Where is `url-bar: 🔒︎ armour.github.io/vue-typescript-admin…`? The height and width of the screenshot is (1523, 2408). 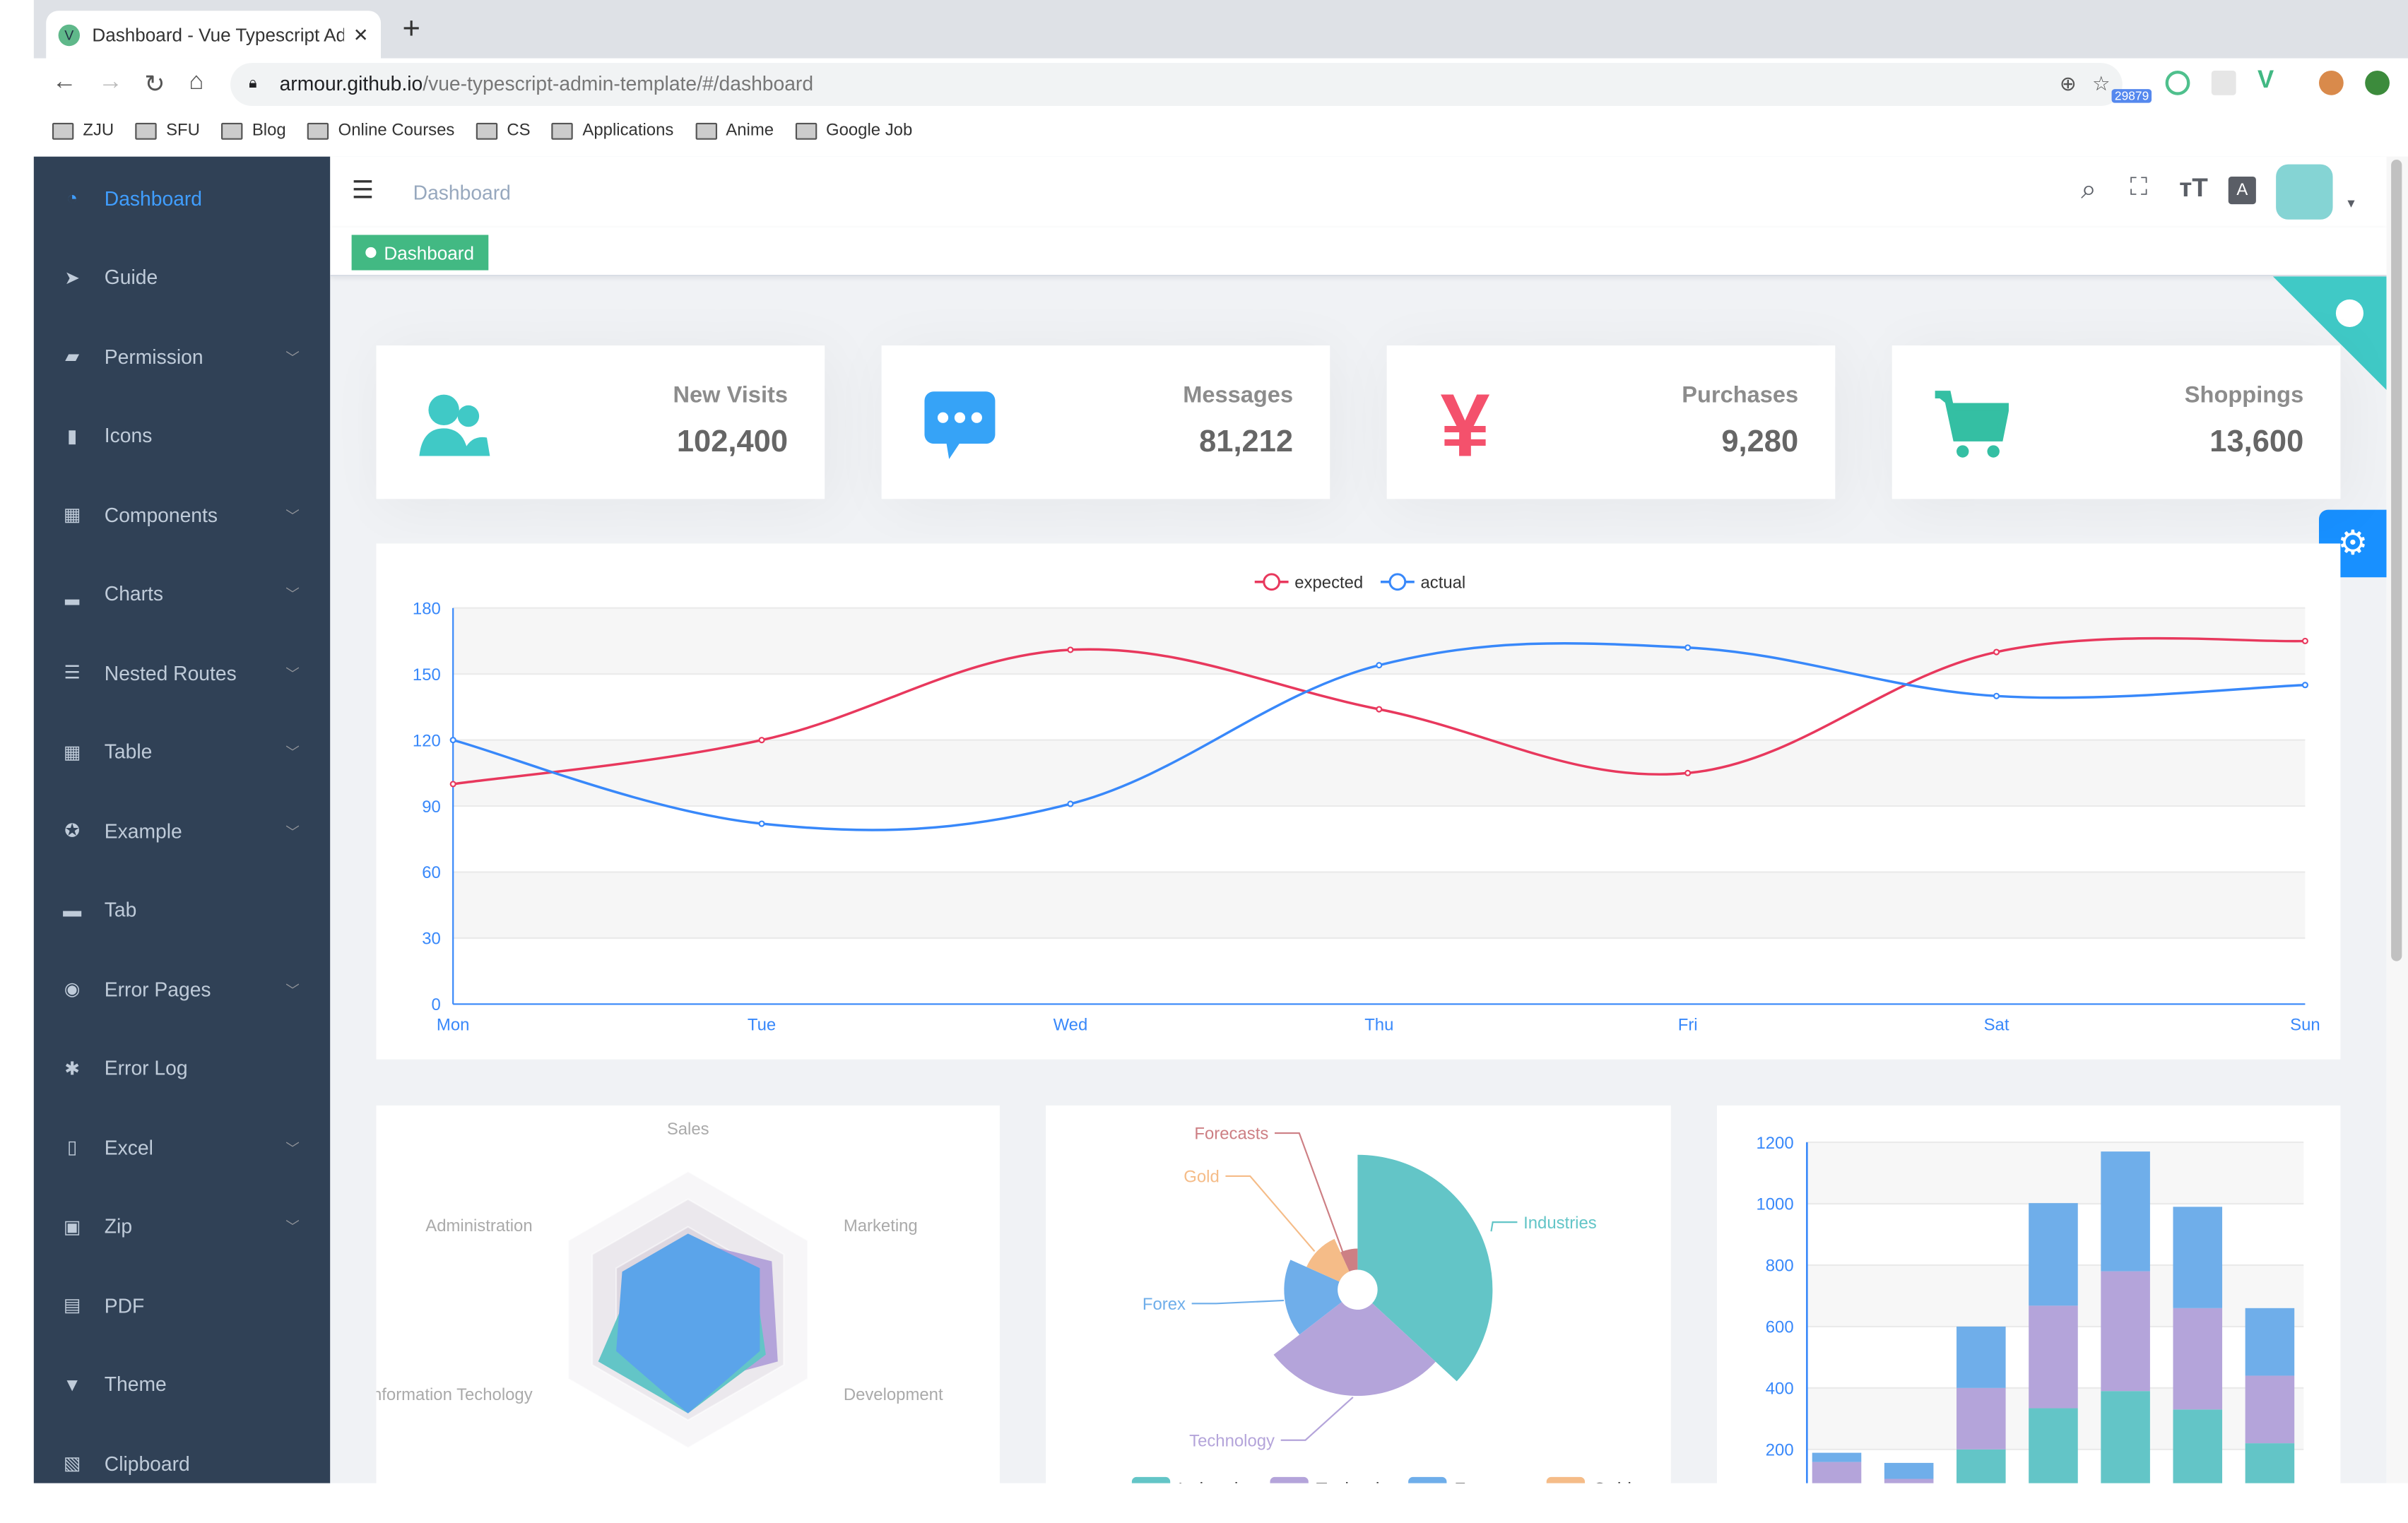
url-bar: 🔒︎ armour.github.io/vue-typescript-admin… is located at coordinates (1176, 84).